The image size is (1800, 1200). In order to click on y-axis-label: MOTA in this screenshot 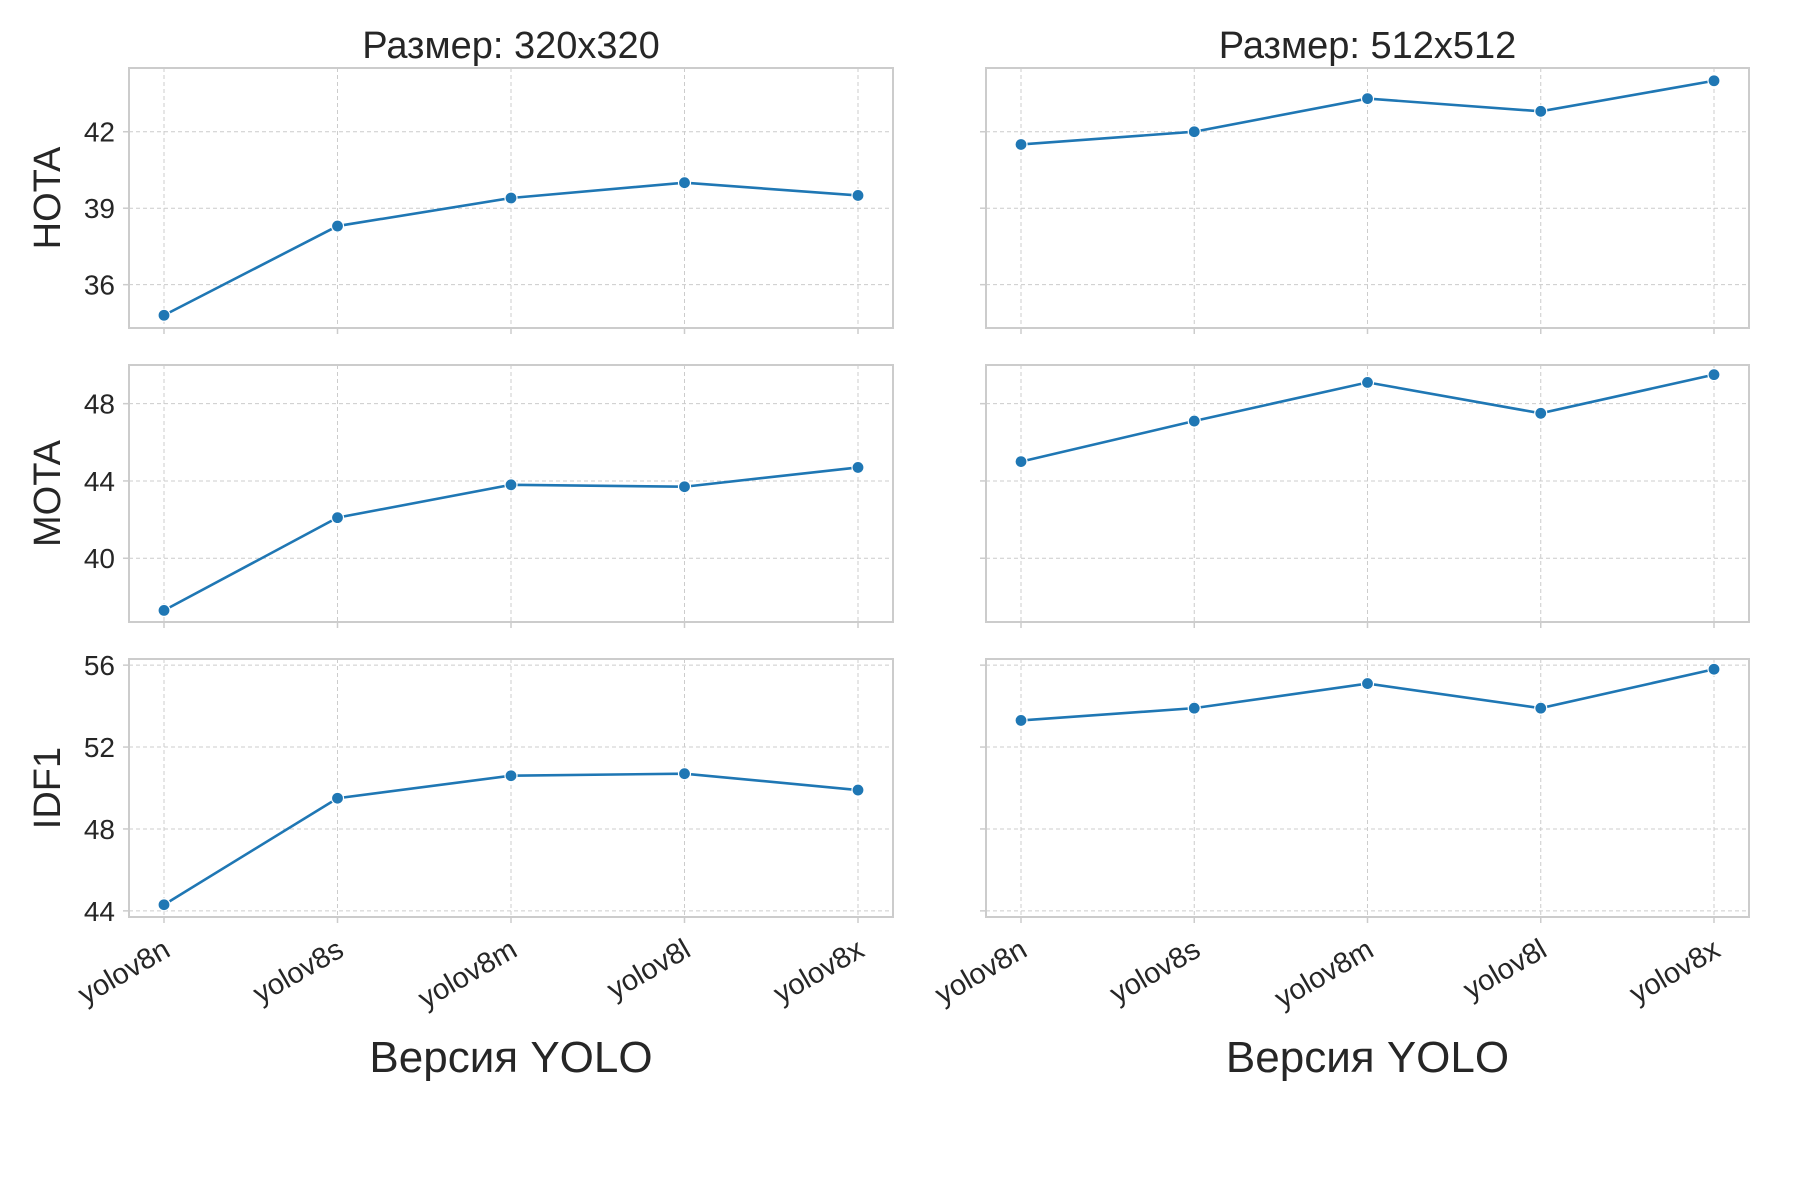, I will do `click(48, 493)`.